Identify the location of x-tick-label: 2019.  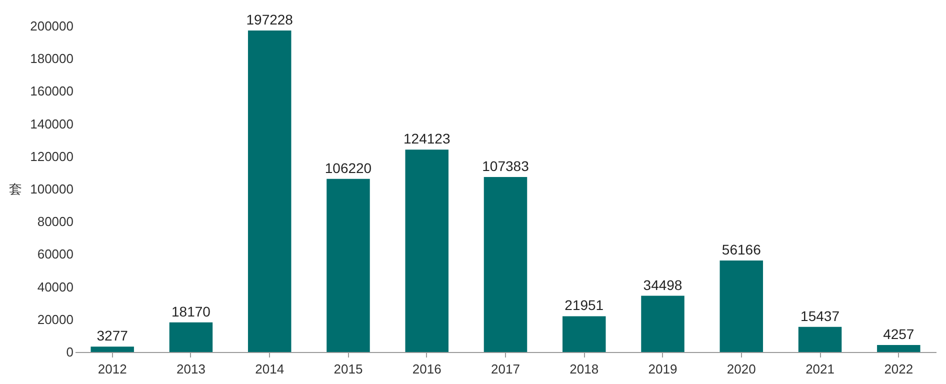
(663, 369).